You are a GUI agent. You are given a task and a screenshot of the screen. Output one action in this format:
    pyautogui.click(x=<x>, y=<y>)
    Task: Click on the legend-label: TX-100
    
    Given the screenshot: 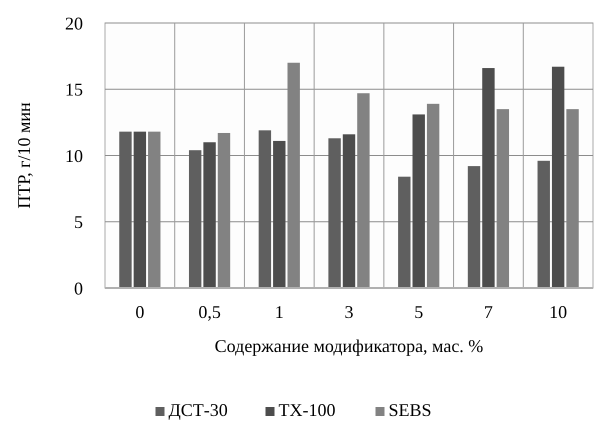 What is the action you would take?
    pyautogui.click(x=307, y=410)
    